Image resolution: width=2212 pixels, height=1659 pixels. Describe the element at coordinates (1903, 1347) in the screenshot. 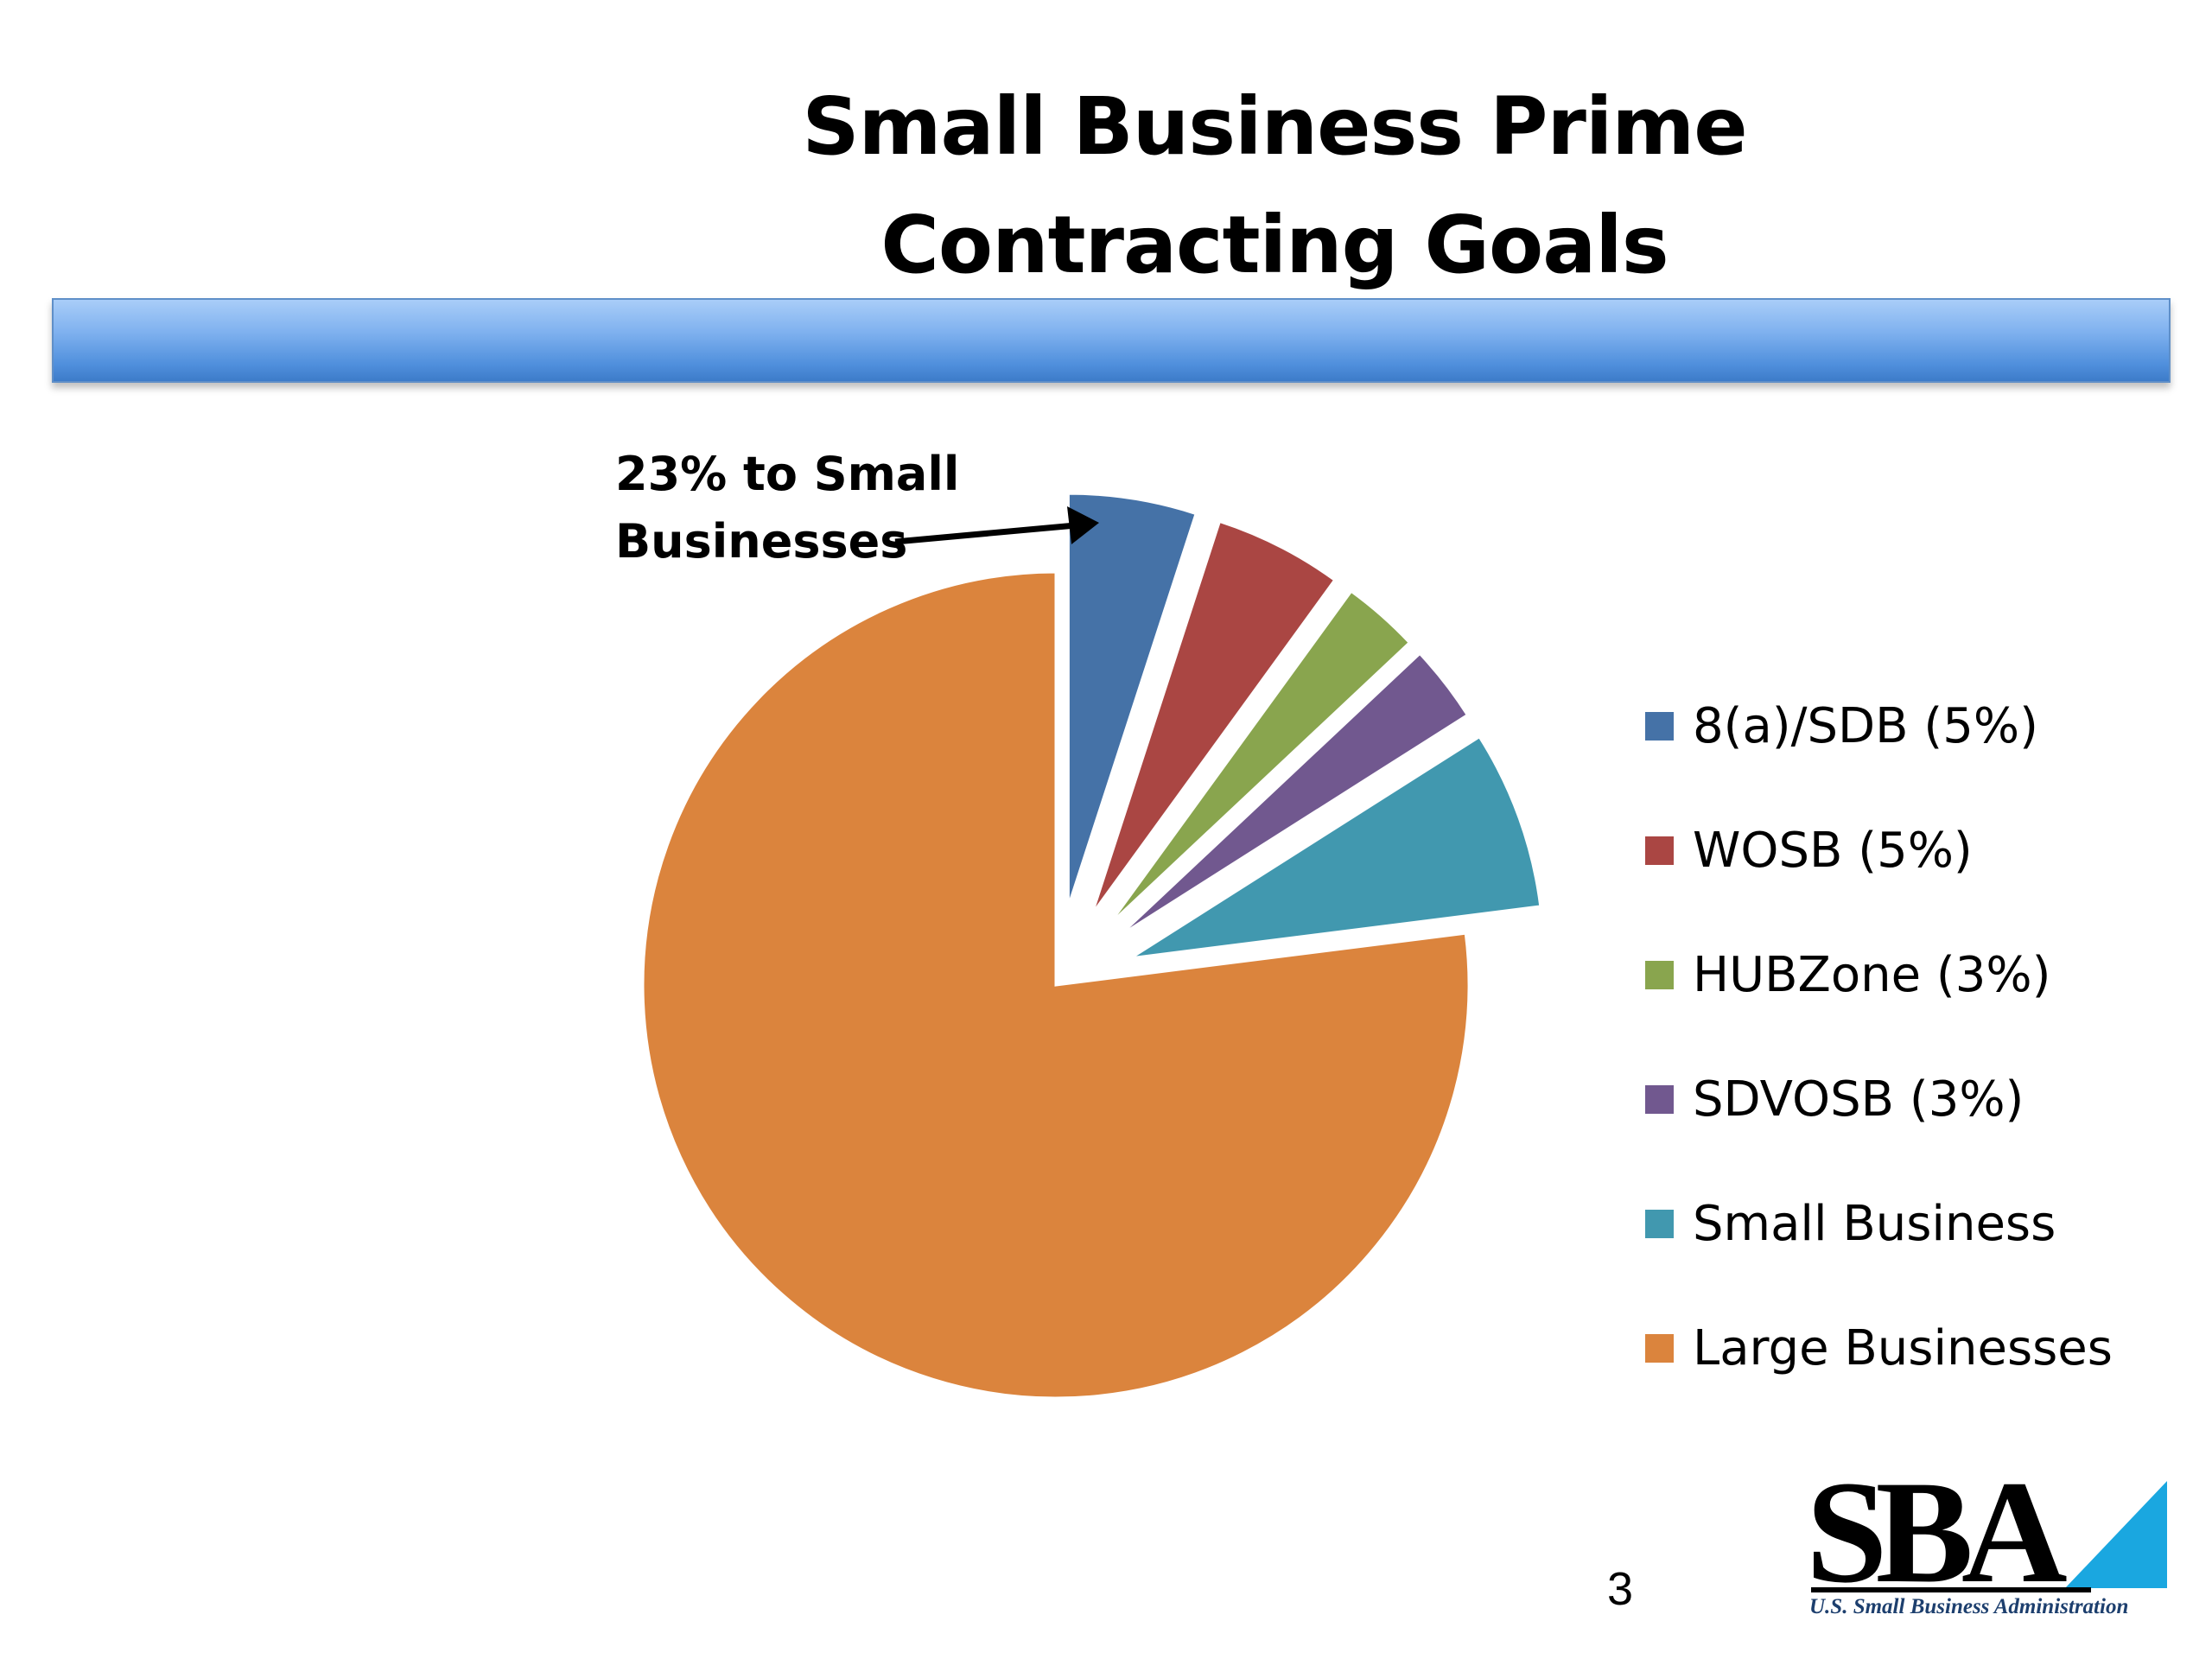

I see `legend-label: Large Businesses` at that location.